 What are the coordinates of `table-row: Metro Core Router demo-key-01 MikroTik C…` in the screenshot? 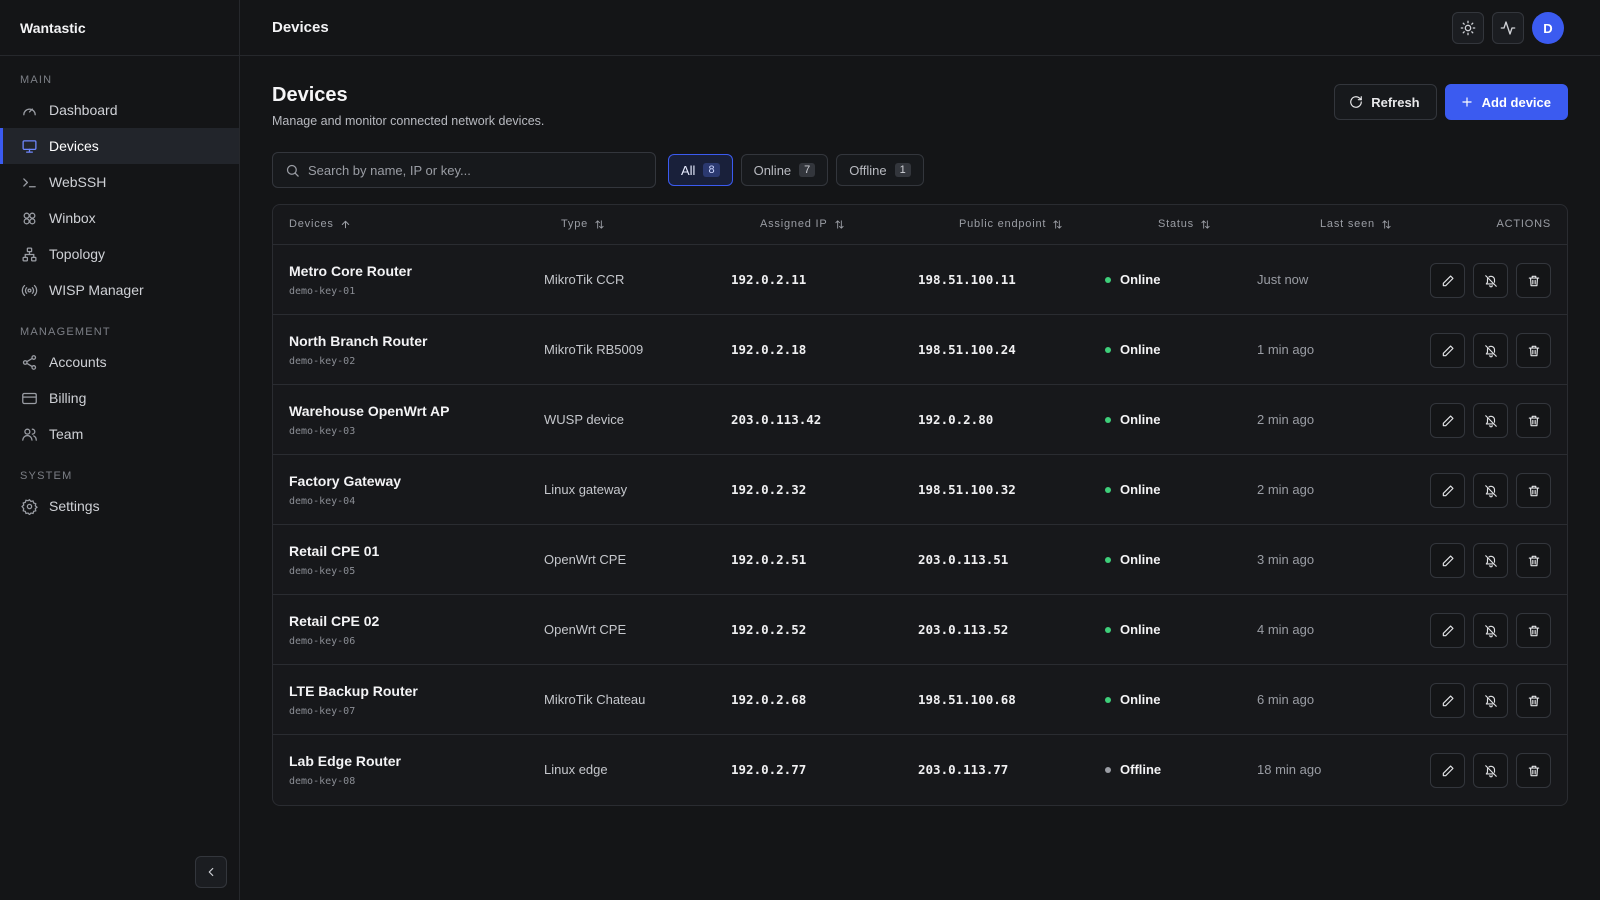 It's located at (920, 280).